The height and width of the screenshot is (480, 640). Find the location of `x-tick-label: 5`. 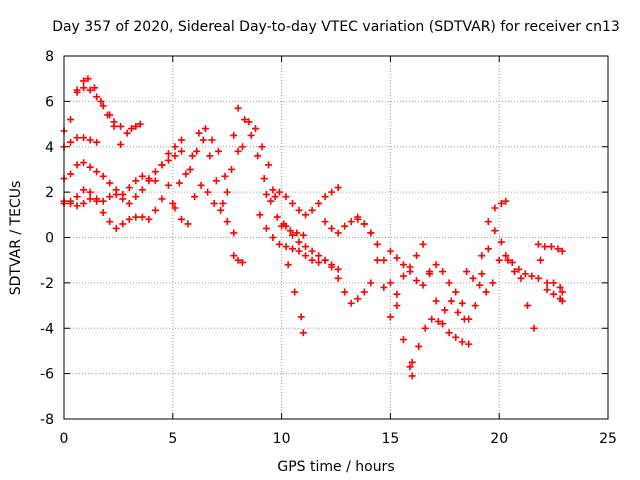

x-tick-label: 5 is located at coordinates (172, 439).